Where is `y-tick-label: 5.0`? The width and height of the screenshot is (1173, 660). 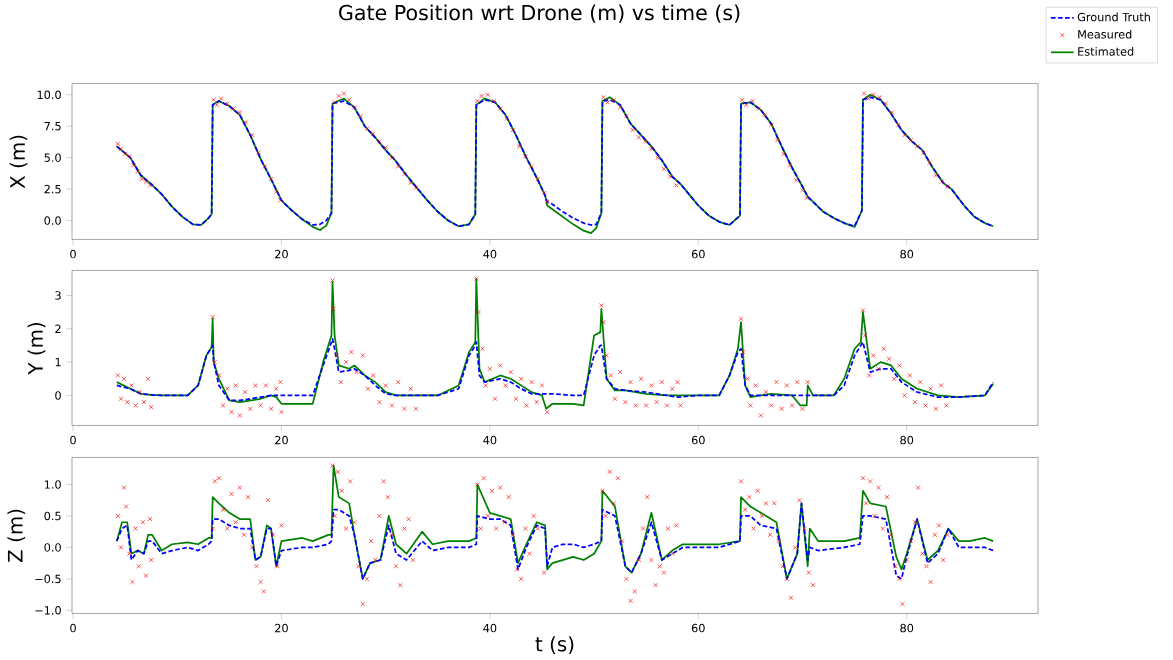
y-tick-label: 5.0 is located at coordinates (52, 157).